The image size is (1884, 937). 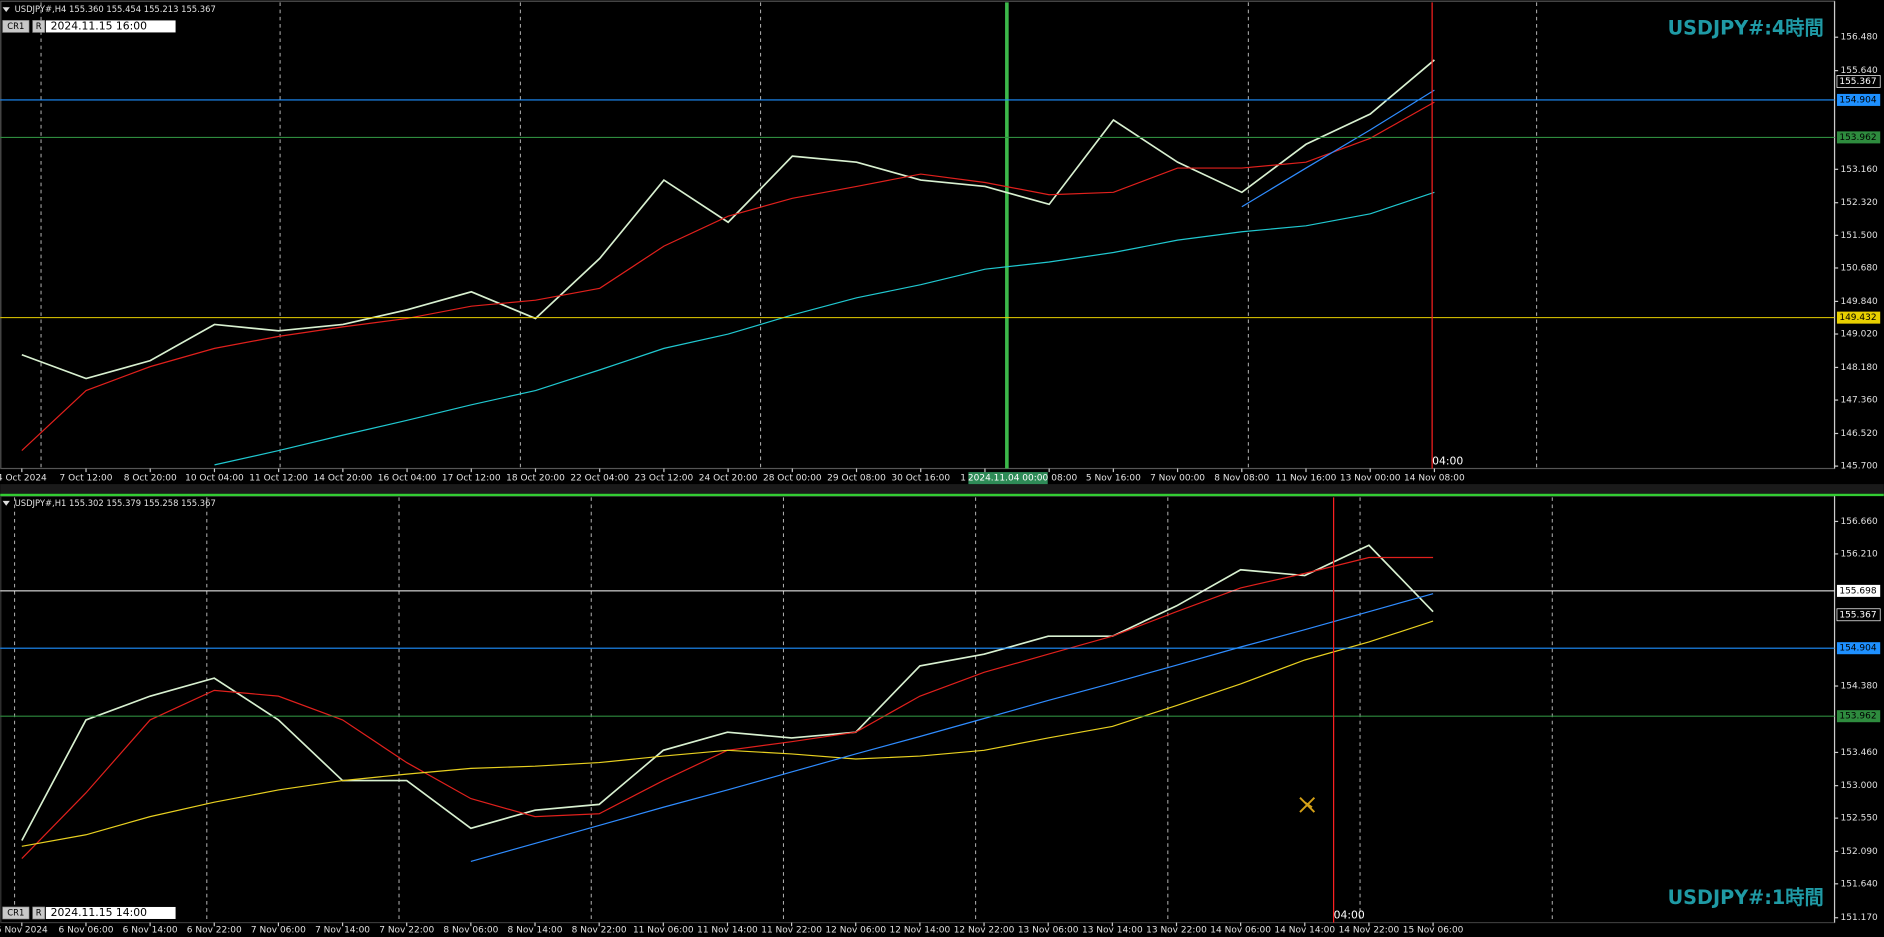 What do you see at coordinates (1113, 479) in the screenshot?
I see `x-tick-label: 5 Nov 16:00` at bounding box center [1113, 479].